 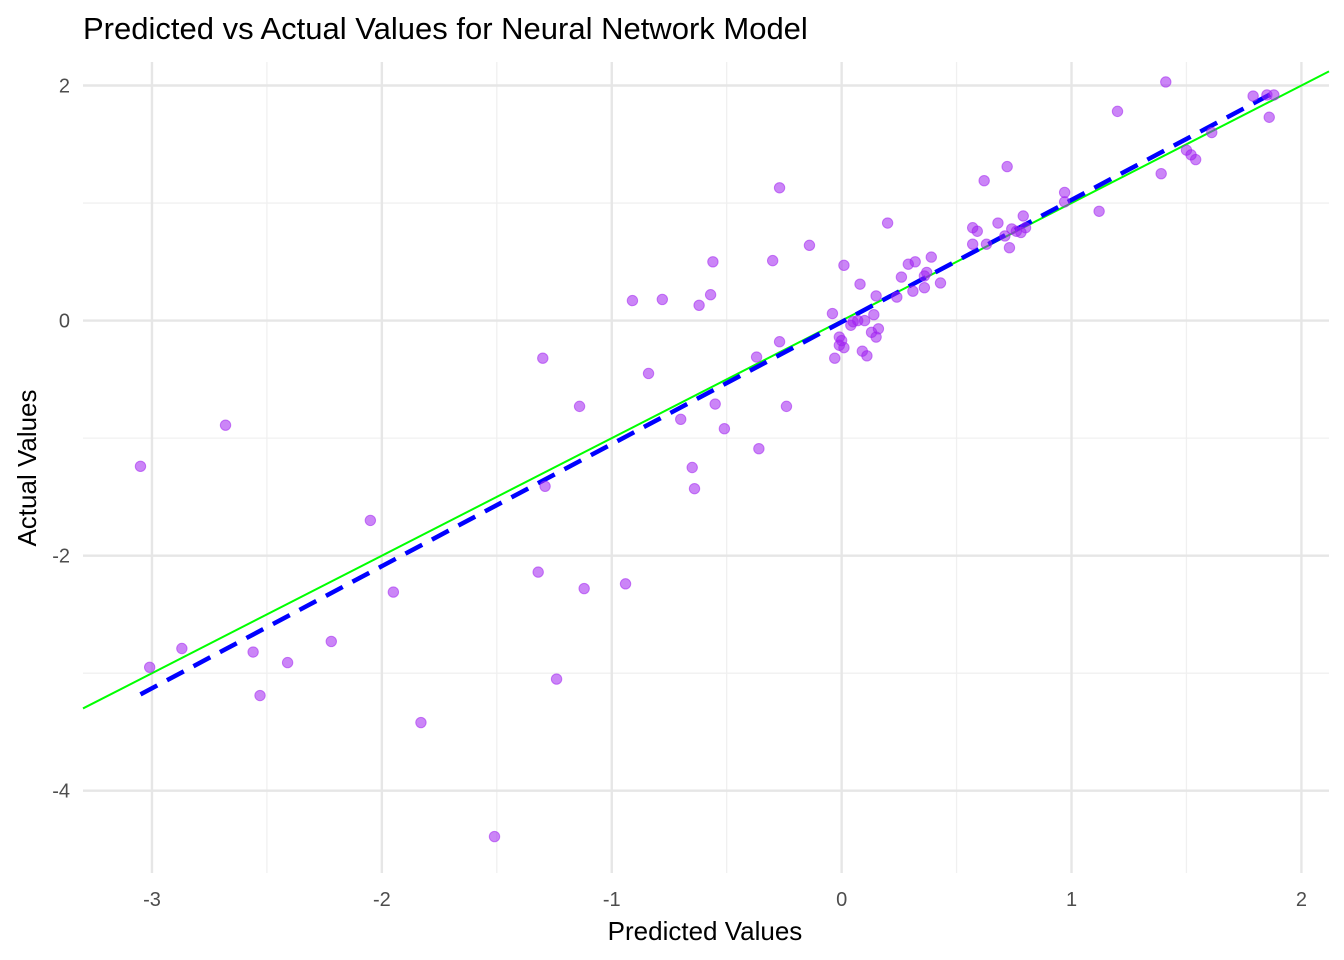 What do you see at coordinates (1301, 900) in the screenshot?
I see `x-tick-label: 2` at bounding box center [1301, 900].